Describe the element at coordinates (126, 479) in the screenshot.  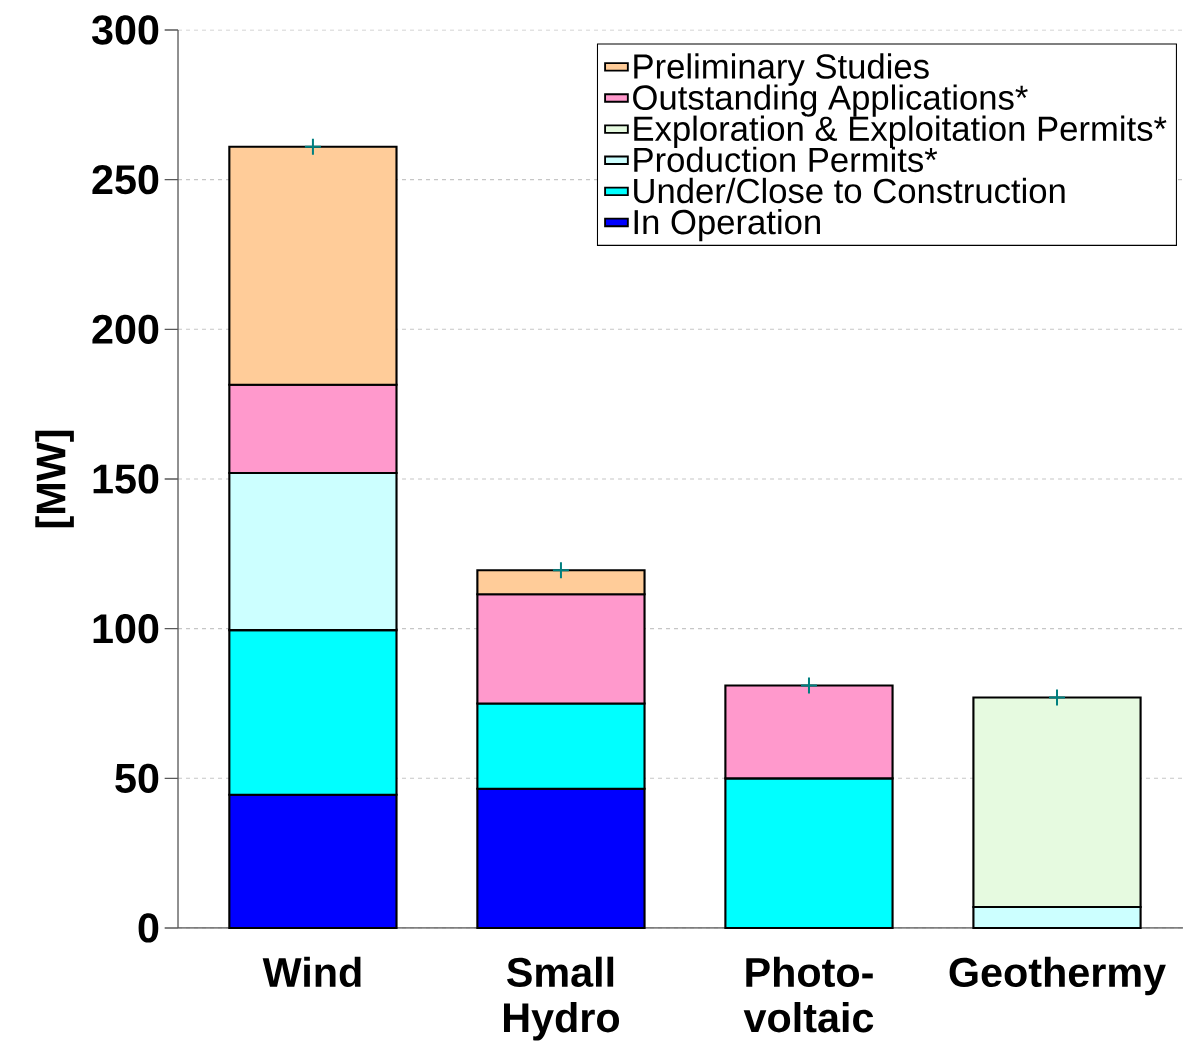
I see `y-tick-label: 150` at that location.